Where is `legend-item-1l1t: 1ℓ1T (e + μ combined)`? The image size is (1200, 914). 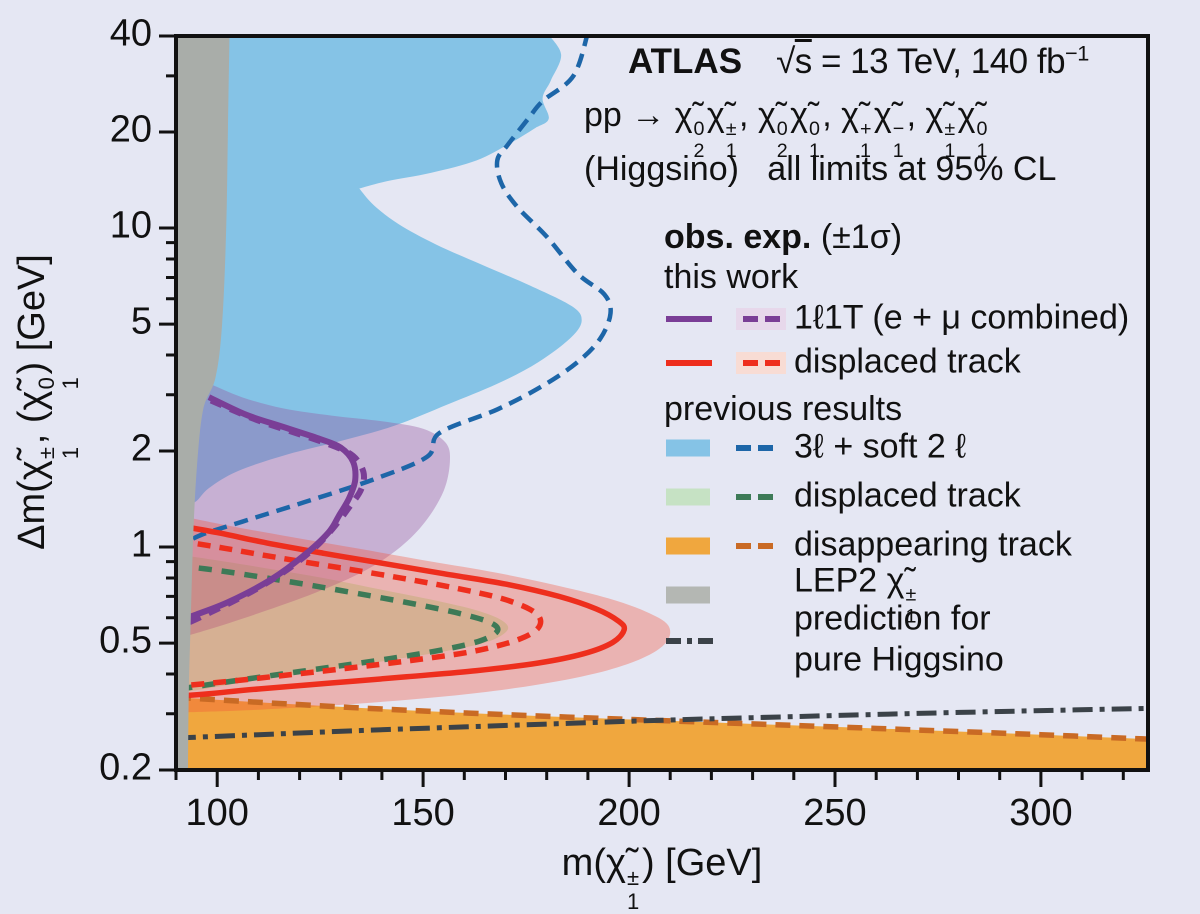 legend-item-1l1t: 1ℓ1T (e + μ combined) is located at coordinates (906, 318).